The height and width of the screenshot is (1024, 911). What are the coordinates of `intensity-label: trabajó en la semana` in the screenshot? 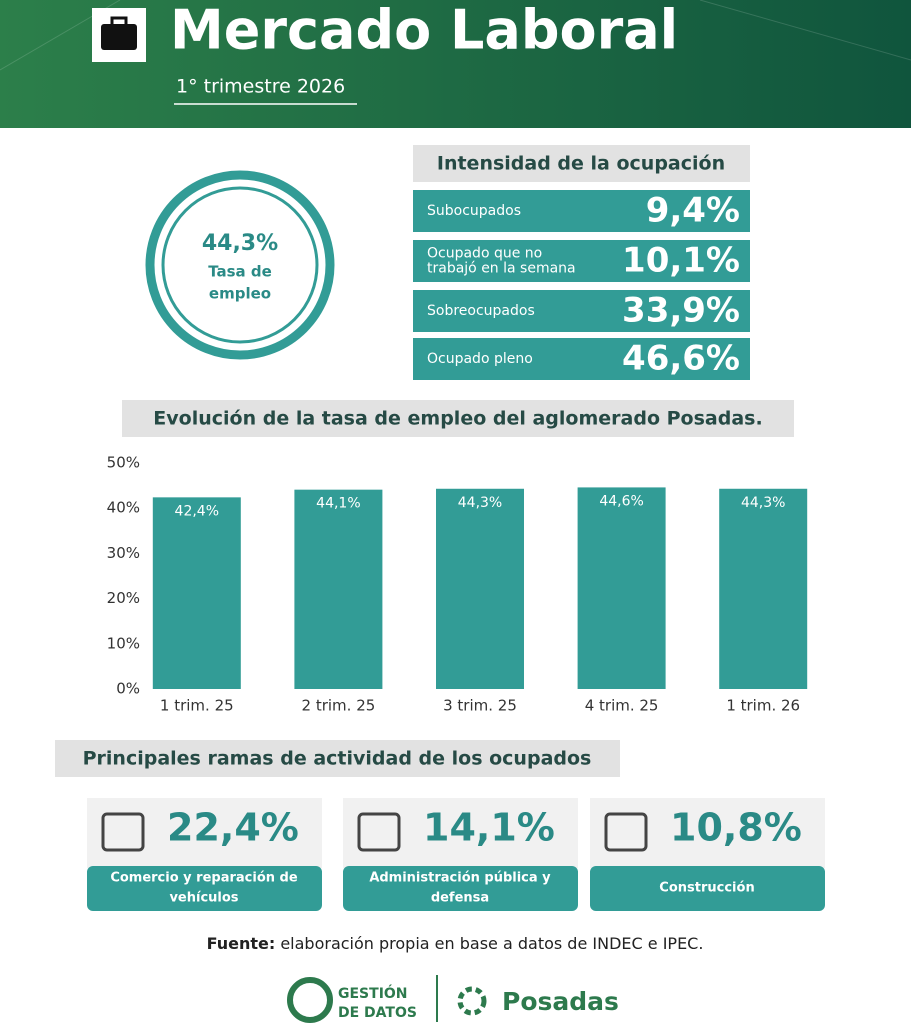 It's located at (501, 269).